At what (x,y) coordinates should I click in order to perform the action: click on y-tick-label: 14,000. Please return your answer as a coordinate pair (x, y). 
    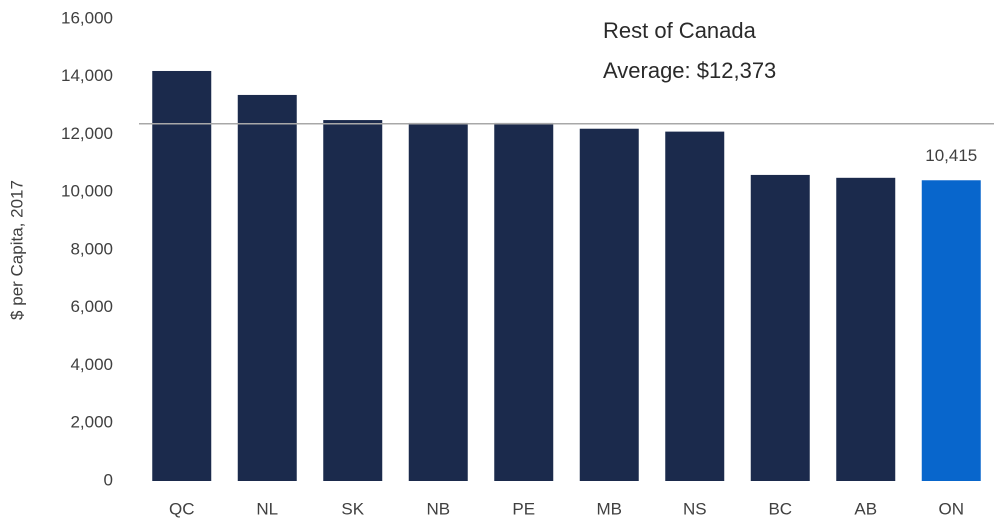
    Looking at the image, I should click on (87, 75).